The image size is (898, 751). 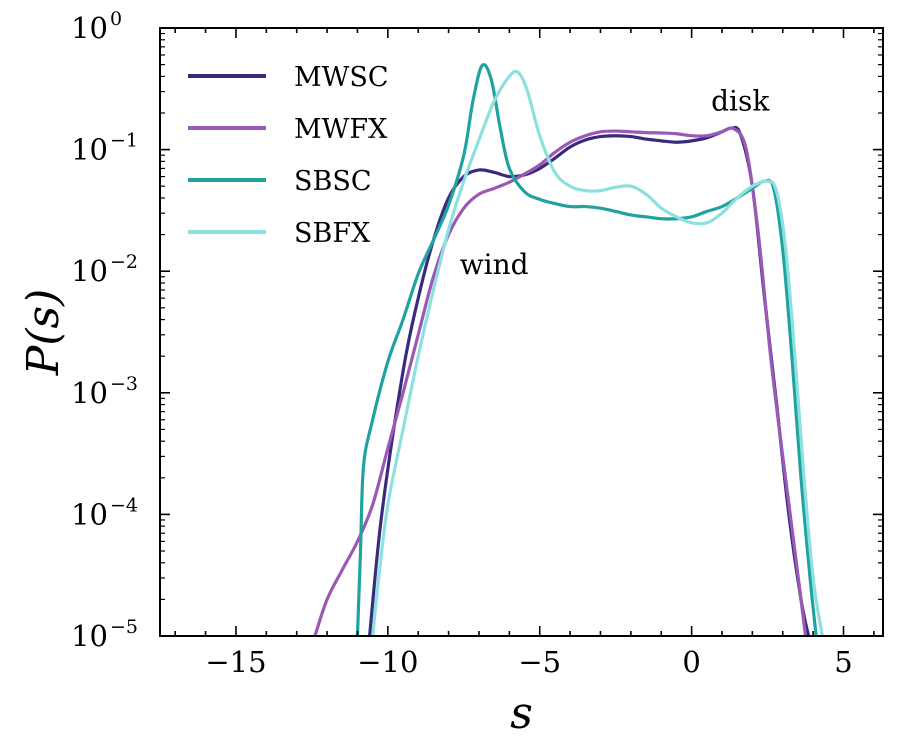 I want to click on y-tick-label: 10 −5, so click(x=104, y=634).